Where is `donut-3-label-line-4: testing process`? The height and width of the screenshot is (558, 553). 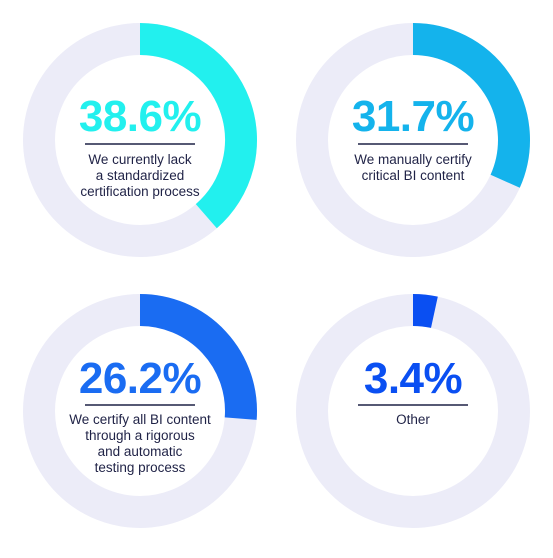 donut-3-label-line-4: testing process is located at coordinates (140, 467).